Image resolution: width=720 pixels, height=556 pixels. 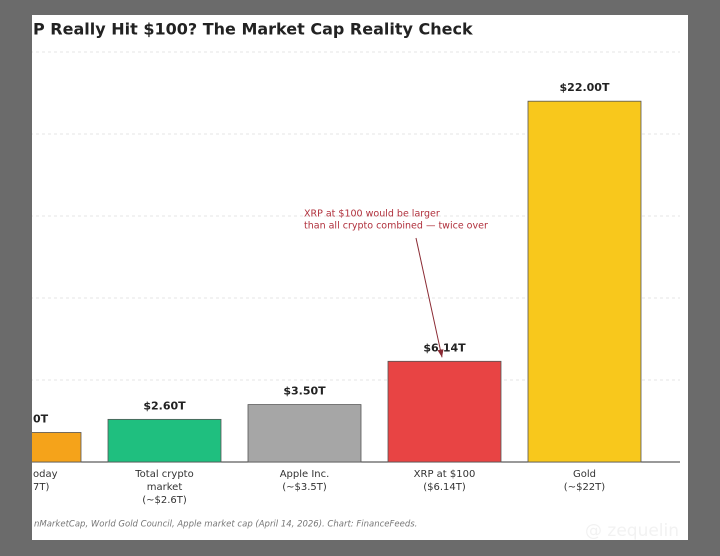 What do you see at coordinates (165, 487) in the screenshot?
I see `x-tick-label: market` at bounding box center [165, 487].